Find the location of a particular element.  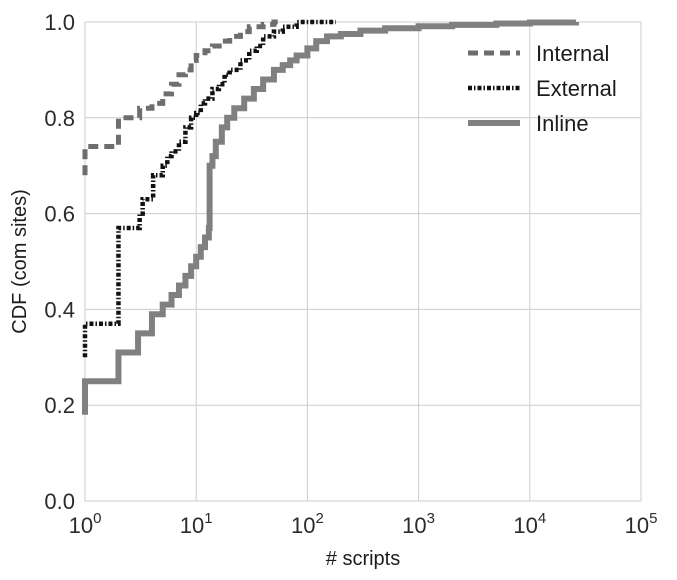

legend: Internal External Inline is located at coordinates (542, 88).